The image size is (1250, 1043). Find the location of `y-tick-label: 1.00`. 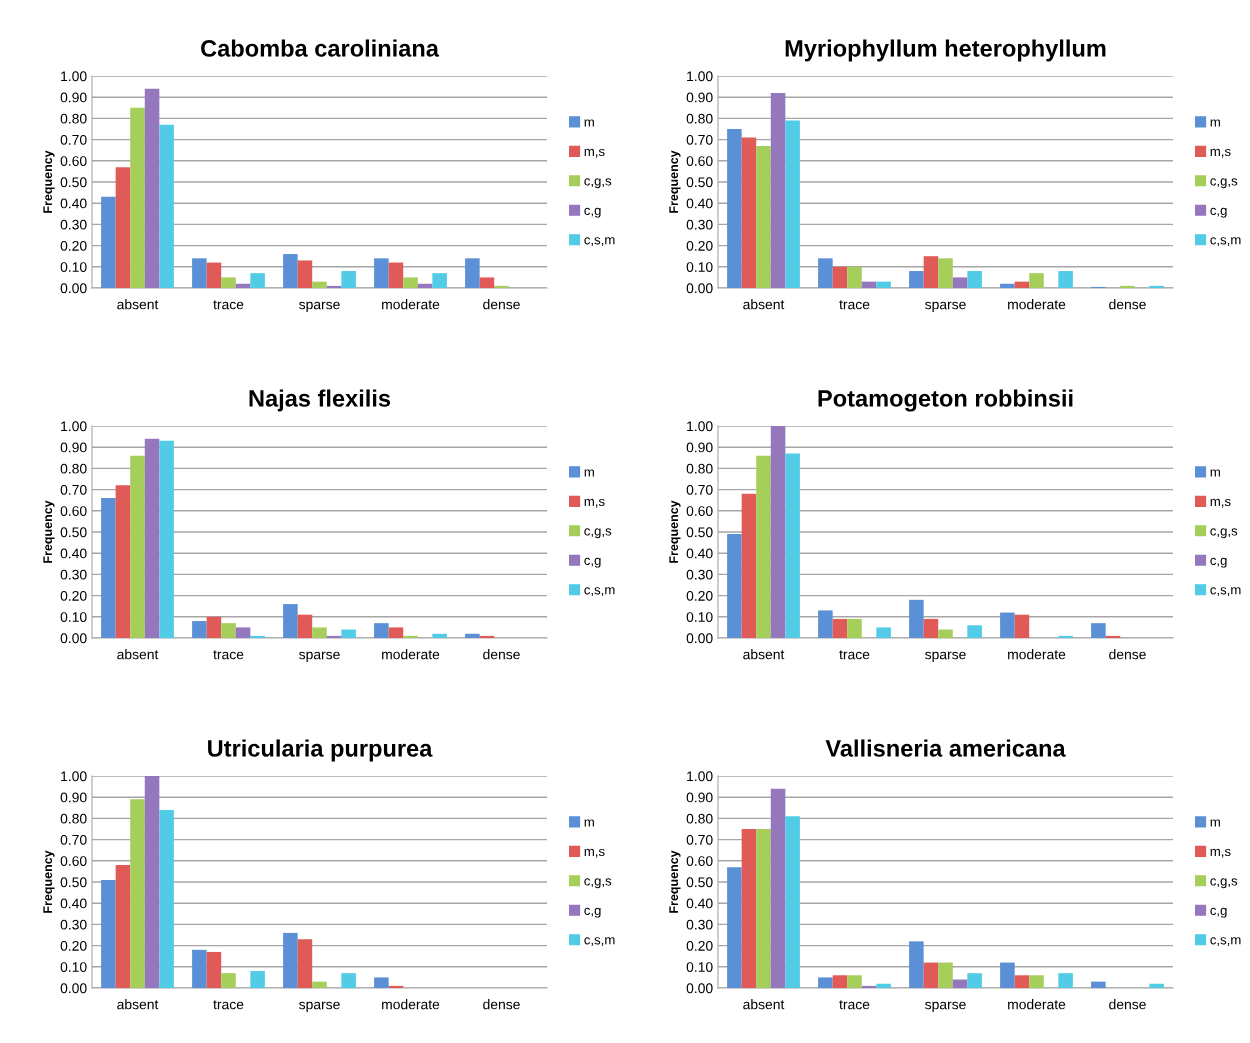

y-tick-label: 1.00 is located at coordinates (74, 776).